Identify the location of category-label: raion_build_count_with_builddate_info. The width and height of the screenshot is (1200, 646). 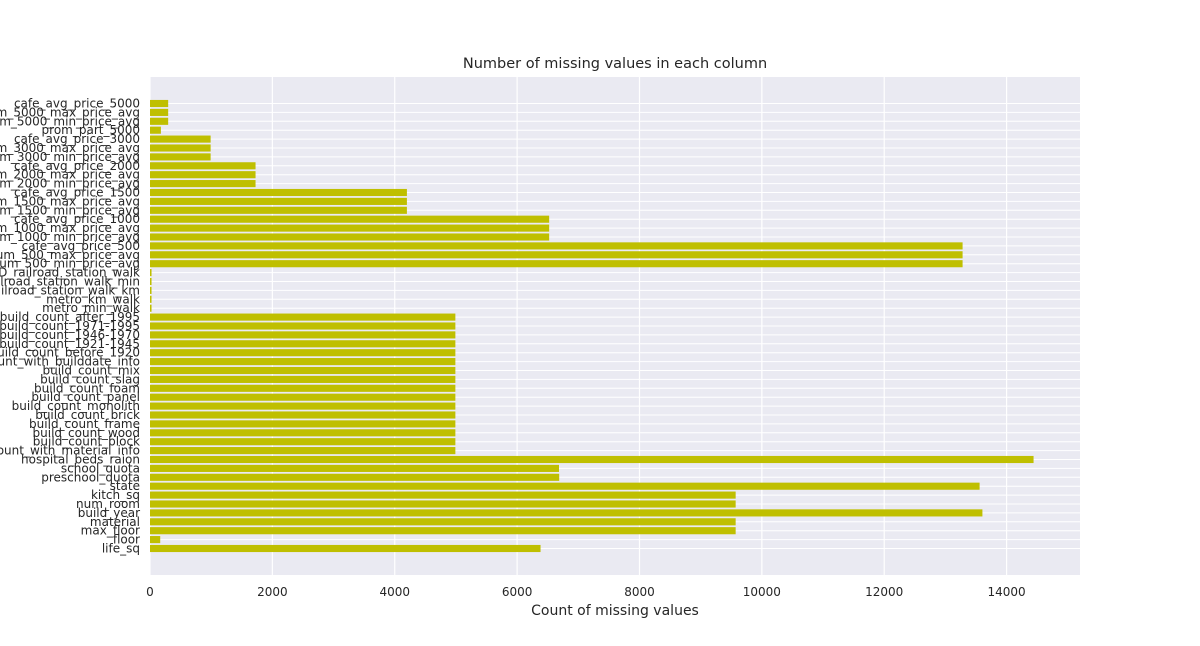
(70, 362).